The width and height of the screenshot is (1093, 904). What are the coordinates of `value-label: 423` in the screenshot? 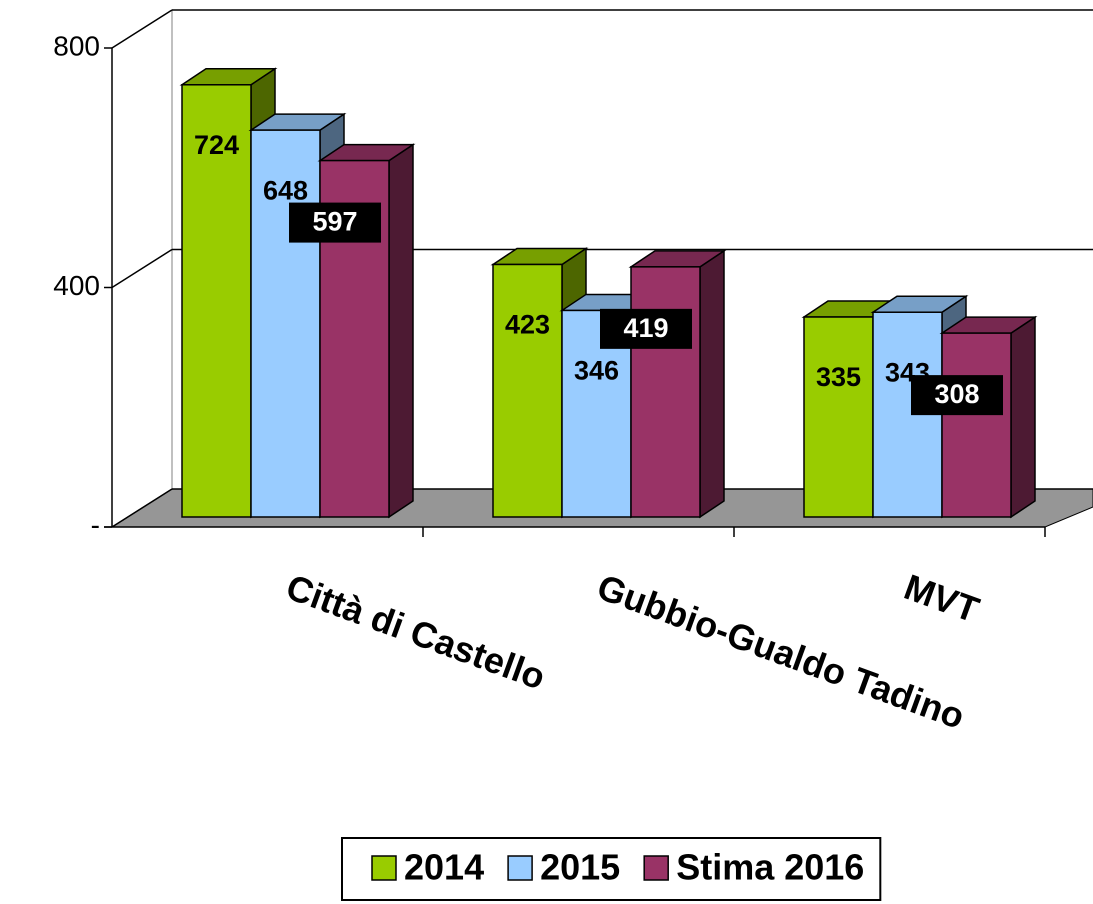 It's located at (527, 325).